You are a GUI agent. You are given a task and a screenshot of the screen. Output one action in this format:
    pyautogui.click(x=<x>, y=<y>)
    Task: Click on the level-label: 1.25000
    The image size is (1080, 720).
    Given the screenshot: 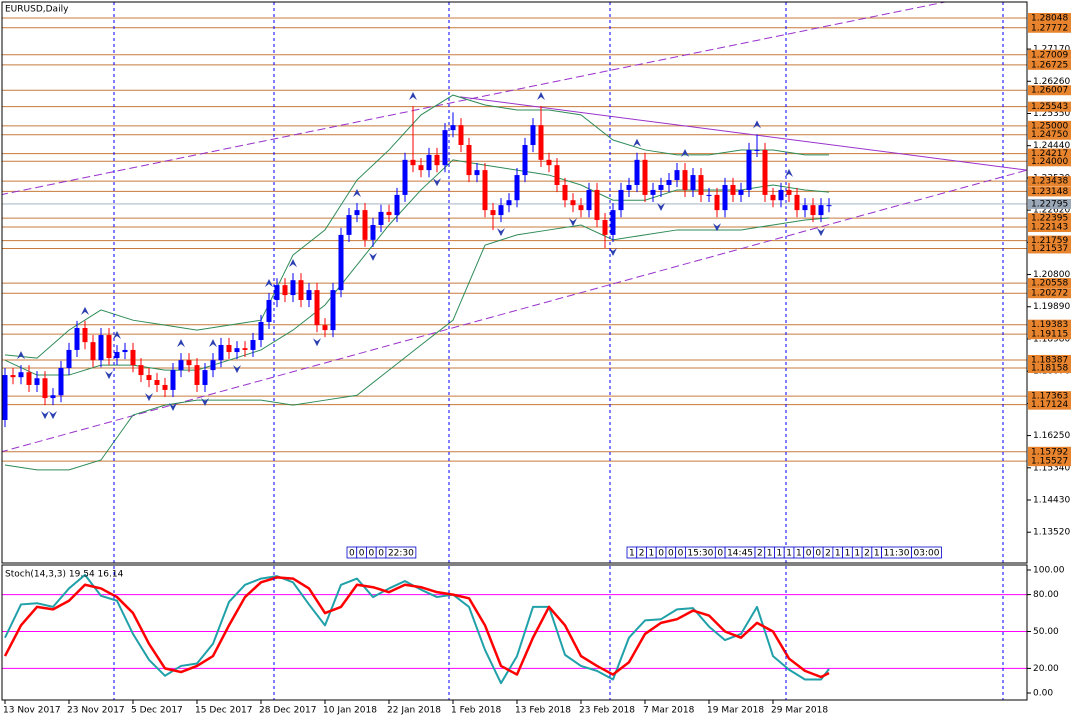 What is the action you would take?
    pyautogui.click(x=1049, y=126)
    